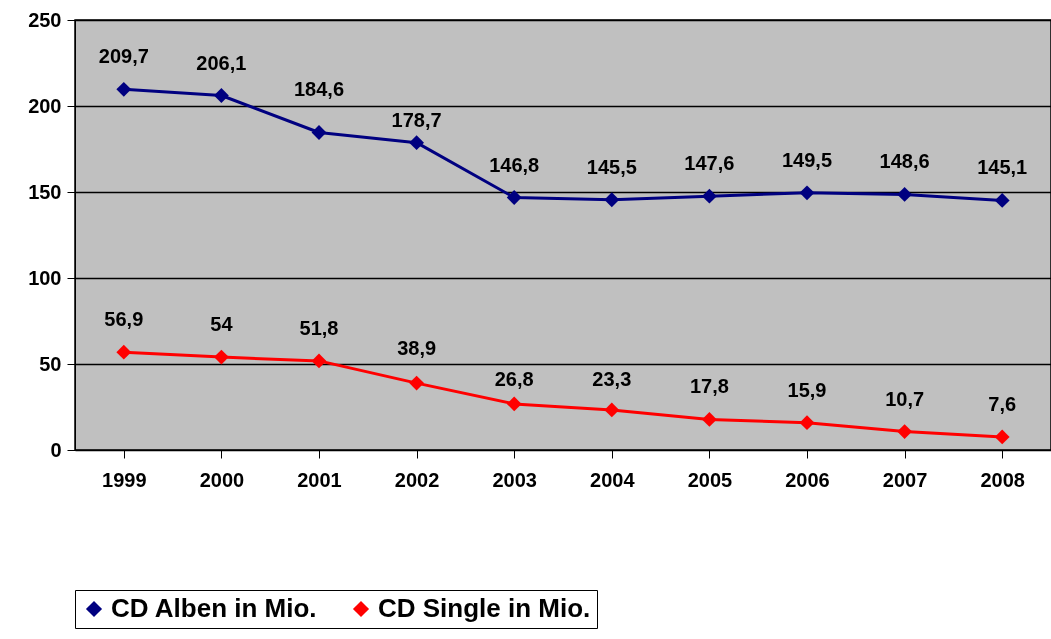 Image resolution: width=1051 pixels, height=639 pixels. Describe the element at coordinates (905, 398) in the screenshot. I see `data-label: 10,7` at that location.